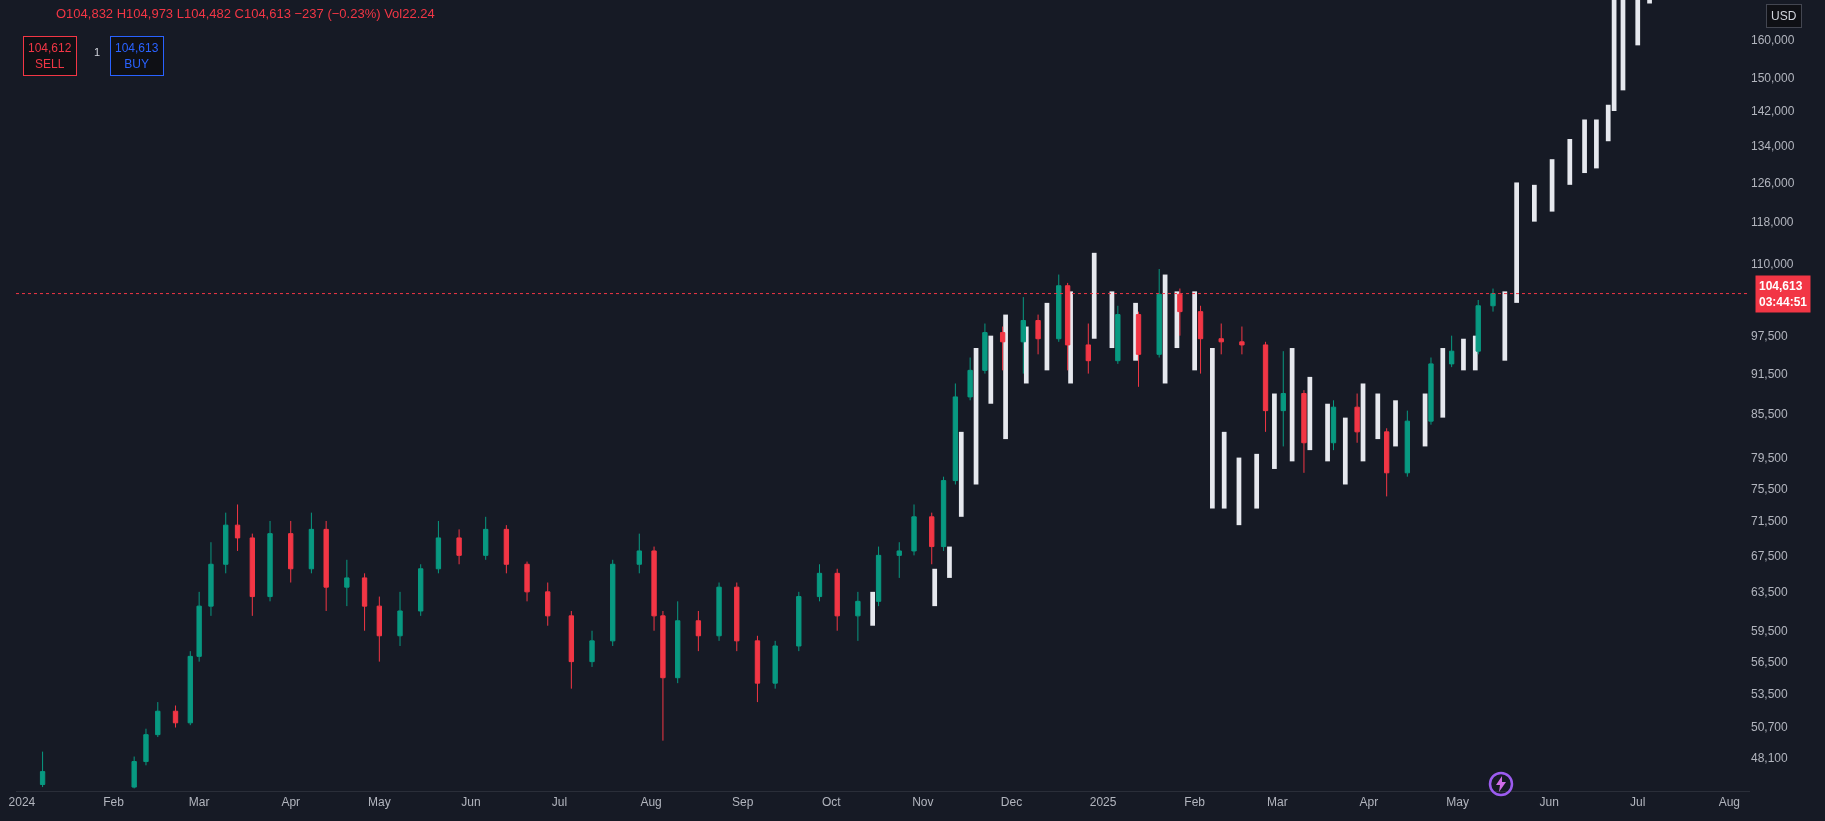  I want to click on y-tick-label: 160,000, so click(1773, 39).